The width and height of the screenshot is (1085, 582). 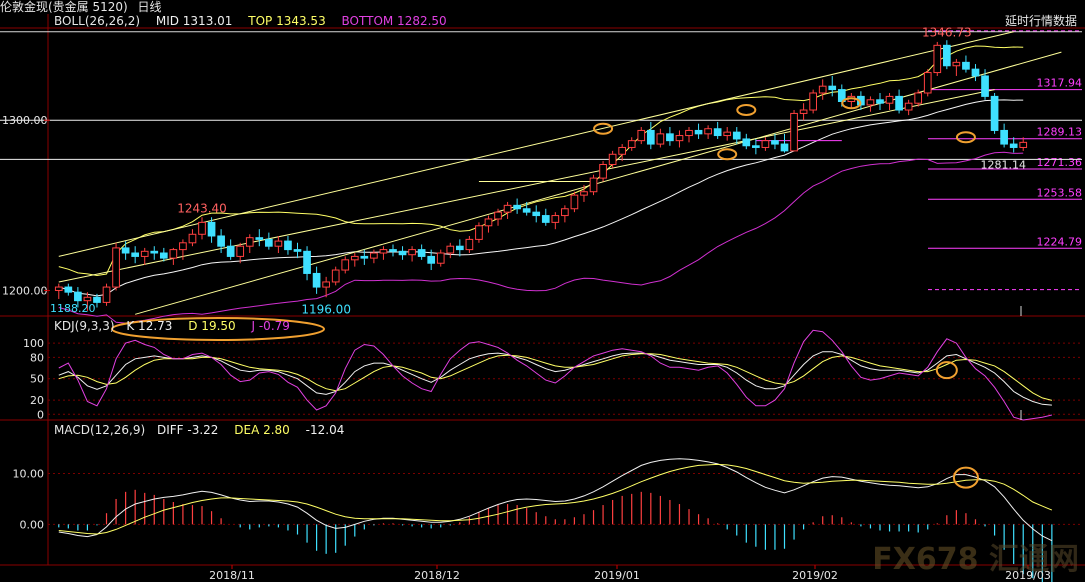 I want to click on period-label: 日线, so click(x=149, y=7).